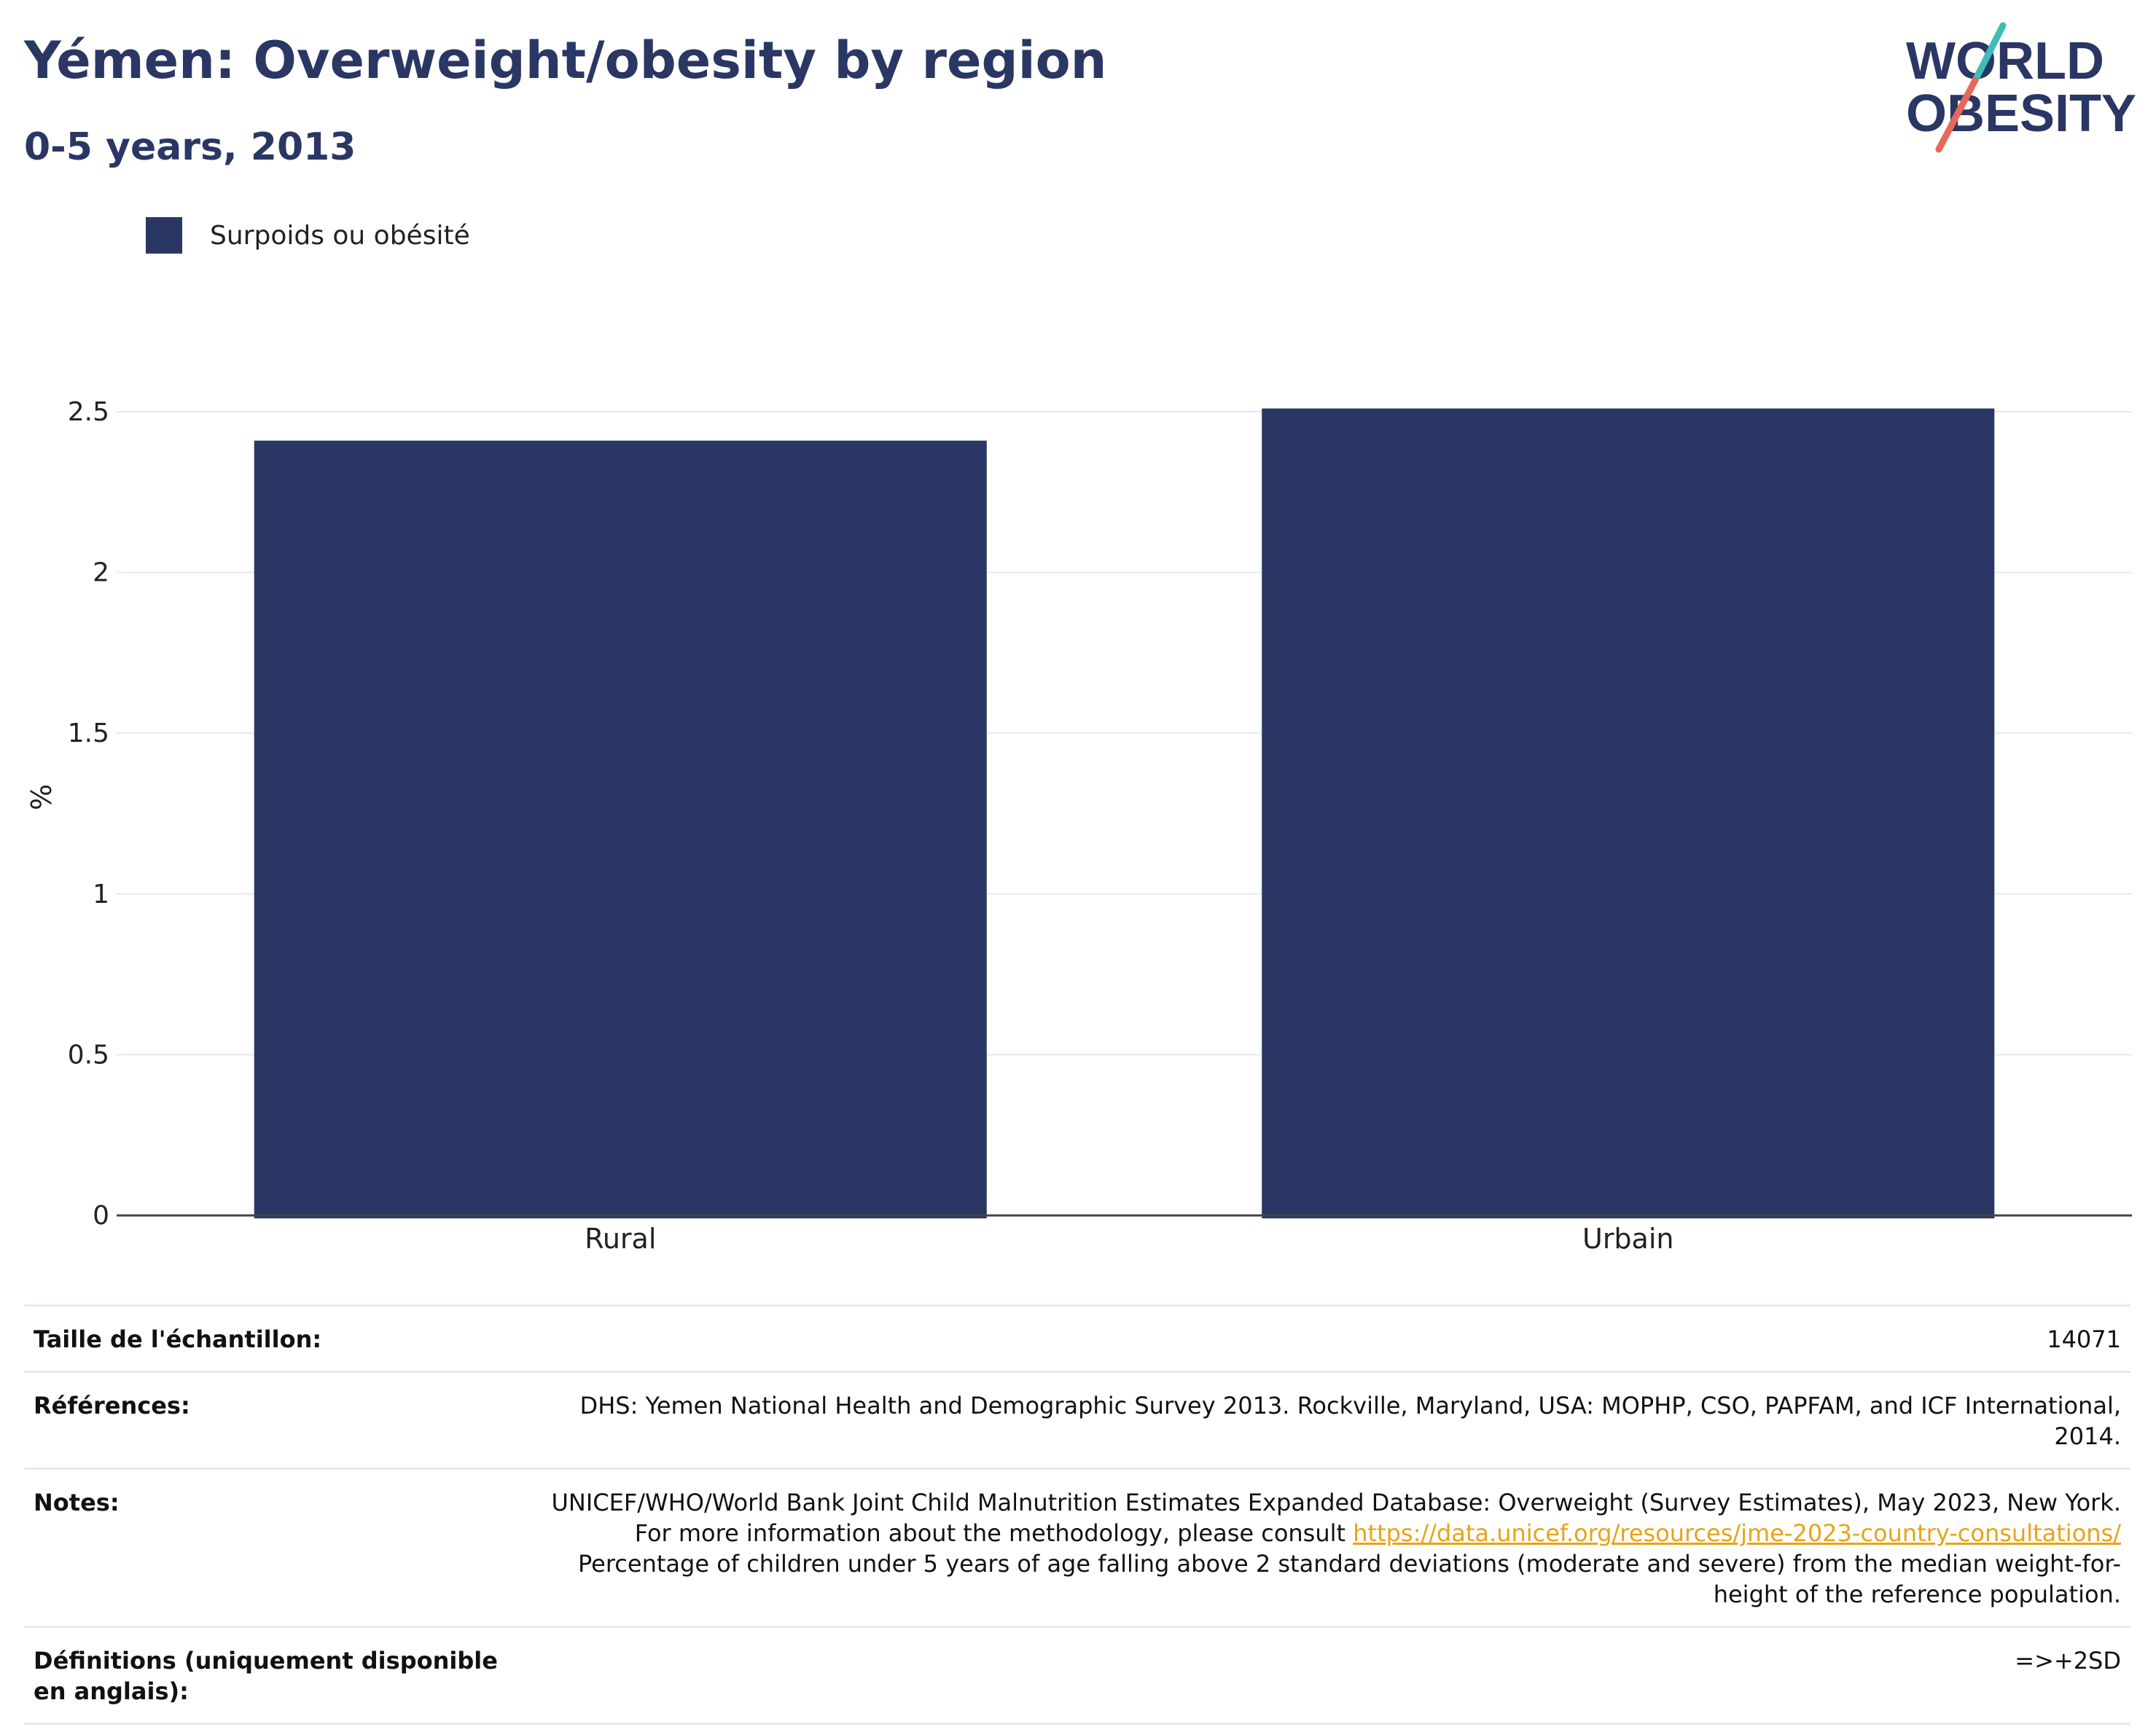  What do you see at coordinates (88, 412) in the screenshot?
I see `y-tick-label: 2.5` at bounding box center [88, 412].